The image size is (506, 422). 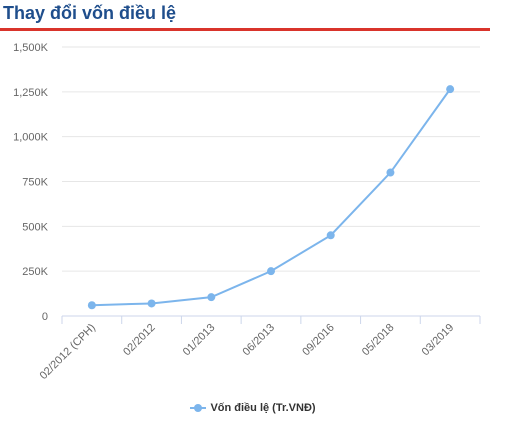 What do you see at coordinates (198, 408) in the screenshot?
I see `legend-marker-icon` at bounding box center [198, 408].